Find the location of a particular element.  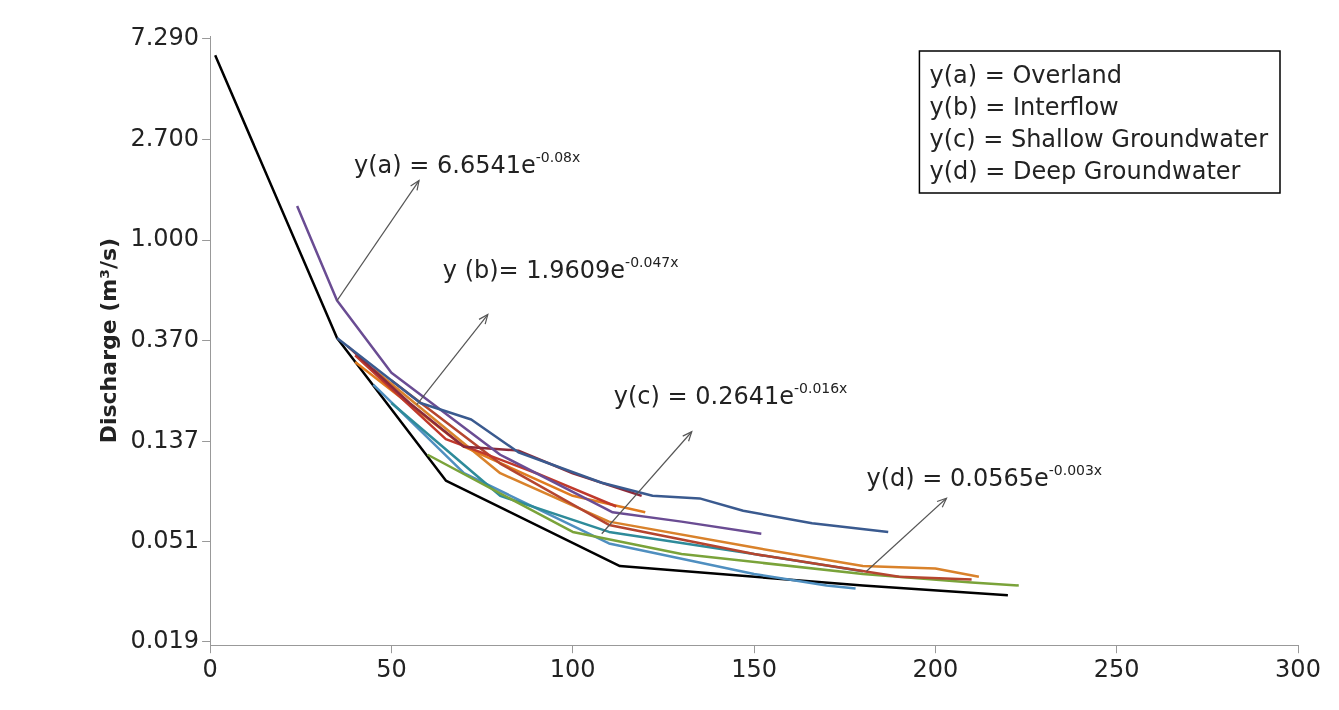

x-tick-label: 300 is located at coordinates (1298, 668).